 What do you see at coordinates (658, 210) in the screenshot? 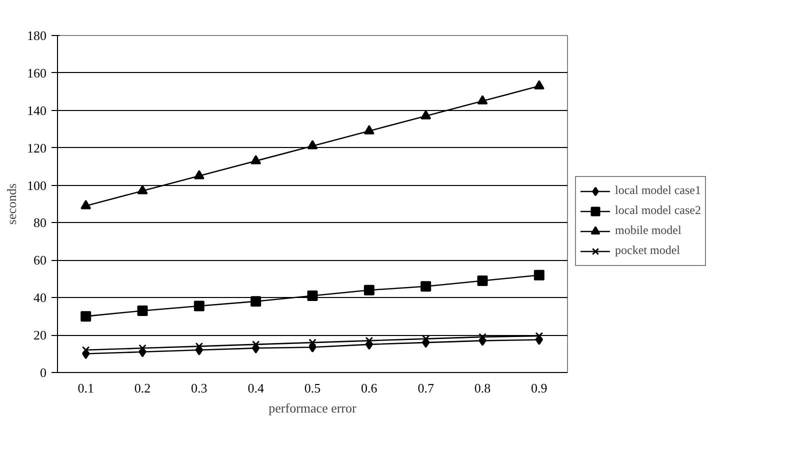
I see `legend-label: local model case2` at bounding box center [658, 210].